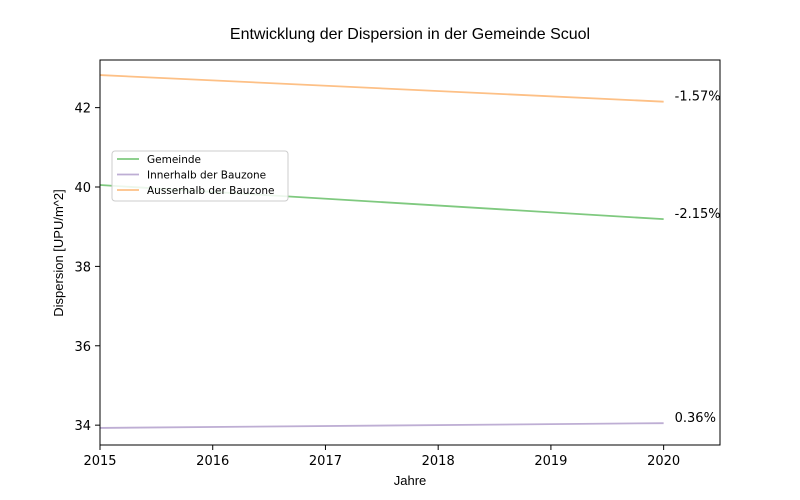 The width and height of the screenshot is (800, 500). What do you see at coordinates (550, 461) in the screenshot?
I see `x-tick-label-4: 2019` at bounding box center [550, 461].